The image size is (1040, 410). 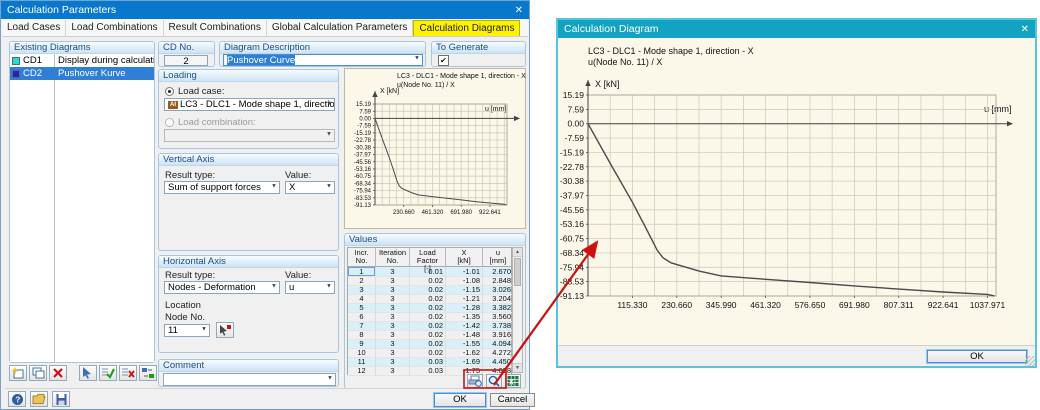 What do you see at coordinates (18, 373) in the screenshot?
I see `new-diagram-button` at bounding box center [18, 373].